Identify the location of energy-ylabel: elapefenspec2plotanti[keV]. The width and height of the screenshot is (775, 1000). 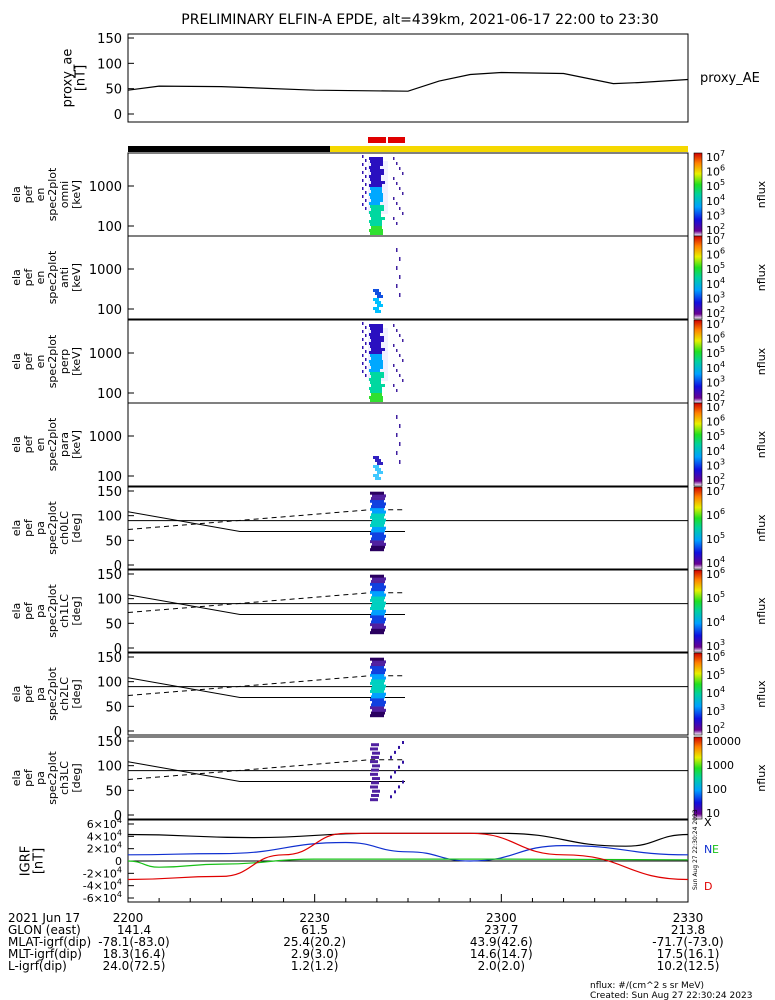
(46, 277).